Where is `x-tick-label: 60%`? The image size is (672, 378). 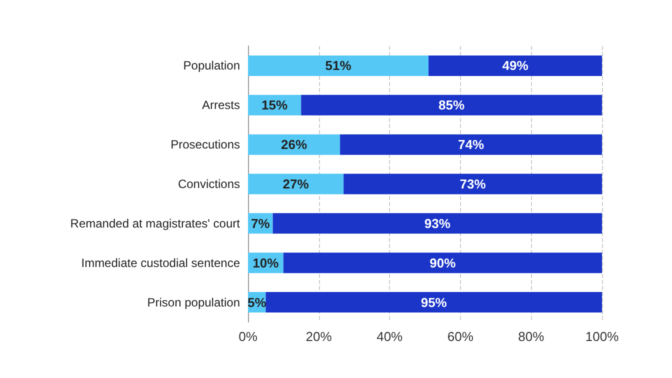
x-tick-label: 60% is located at coordinates (460, 336).